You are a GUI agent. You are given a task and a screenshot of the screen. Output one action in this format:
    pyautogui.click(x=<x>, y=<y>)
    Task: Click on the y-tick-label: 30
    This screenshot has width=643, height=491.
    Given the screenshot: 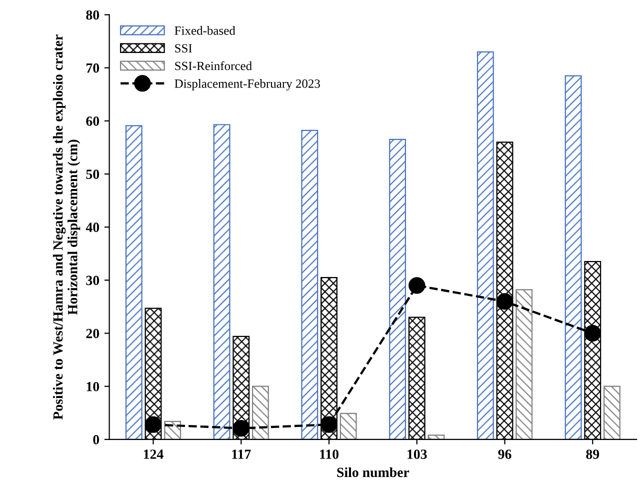 What is the action you would take?
    pyautogui.click(x=93, y=281)
    